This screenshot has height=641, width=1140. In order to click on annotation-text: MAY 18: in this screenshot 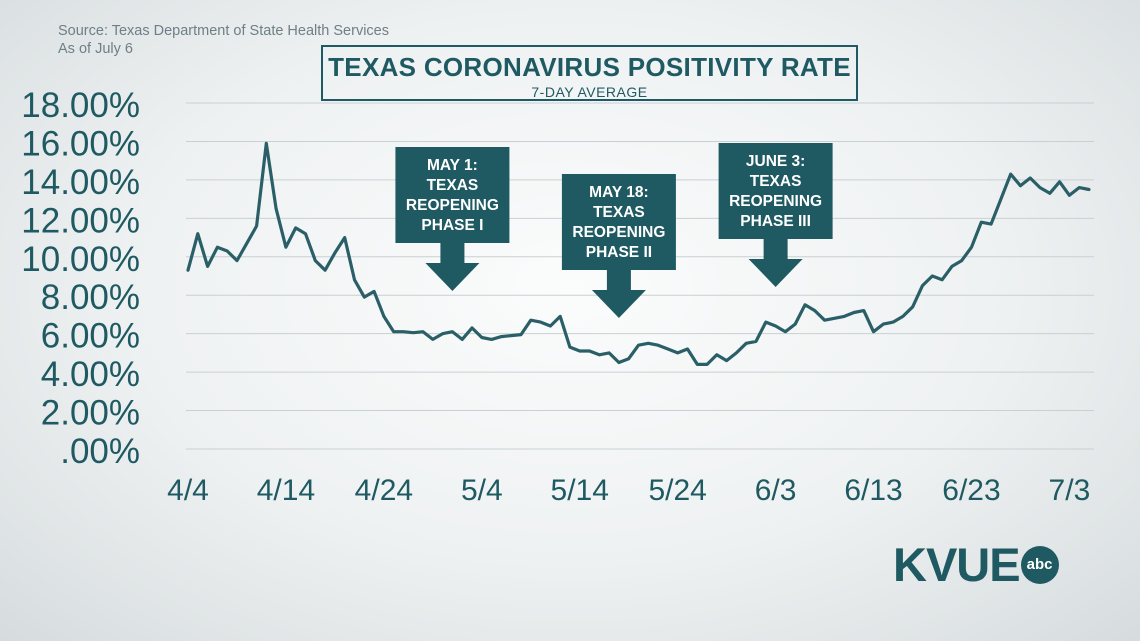, I will do `click(618, 192)`.